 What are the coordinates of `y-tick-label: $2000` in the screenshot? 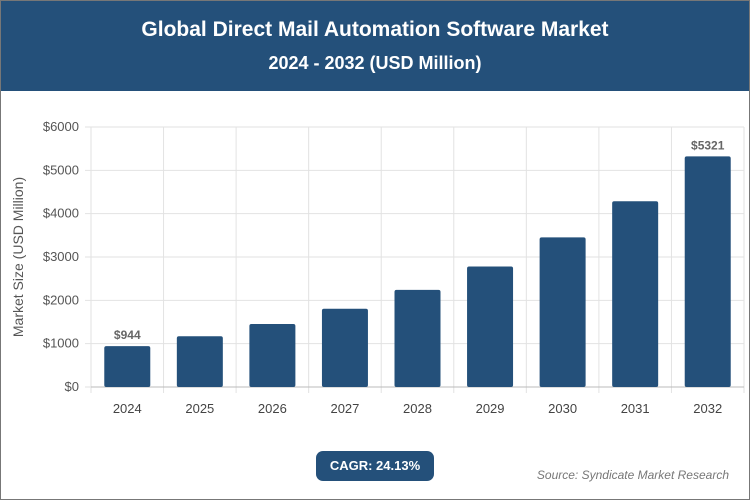 It's located at (61, 299).